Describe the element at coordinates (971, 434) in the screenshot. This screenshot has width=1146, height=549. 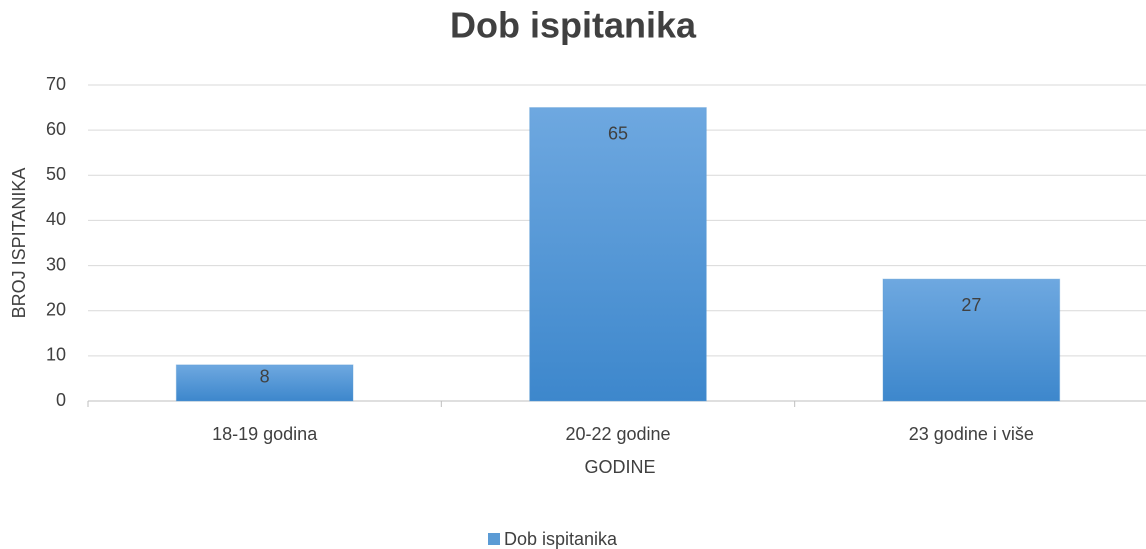
I see `x-tick-label: 23 godine i više` at that location.